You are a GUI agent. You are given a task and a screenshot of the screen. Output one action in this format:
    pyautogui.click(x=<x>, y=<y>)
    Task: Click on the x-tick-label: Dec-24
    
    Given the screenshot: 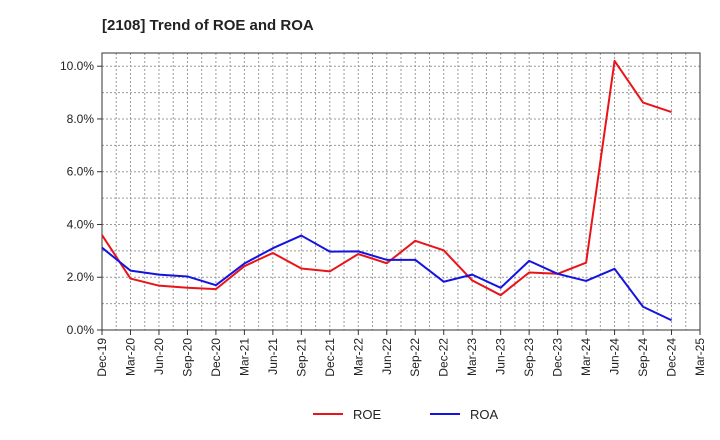 What is the action you would take?
    pyautogui.click(x=672, y=357)
    